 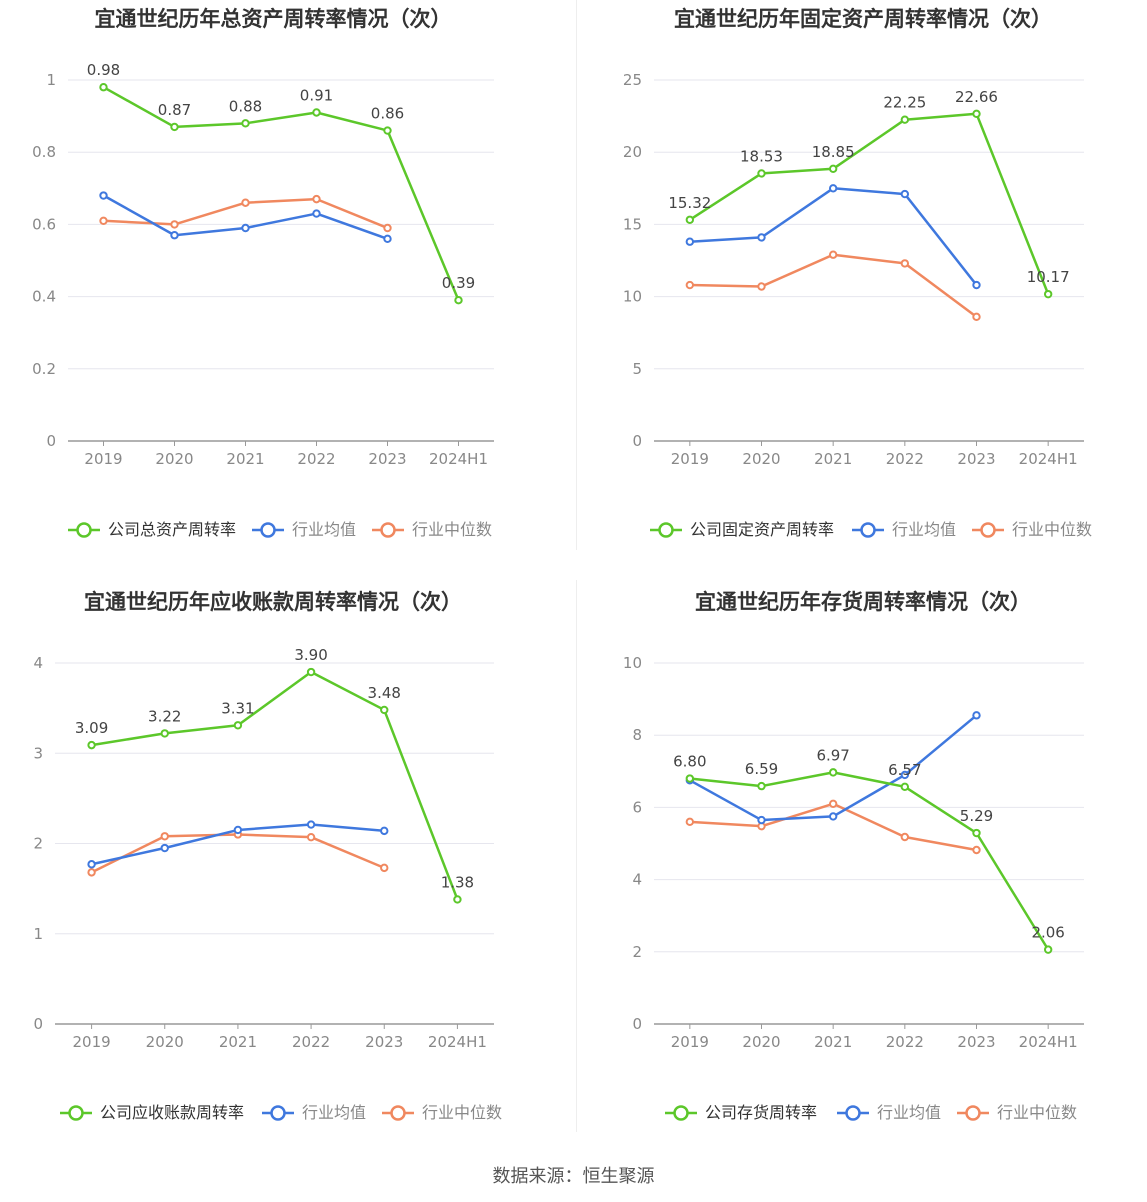 What do you see at coordinates (637, 807) in the screenshot?
I see `y-tick-label: 6` at bounding box center [637, 807].